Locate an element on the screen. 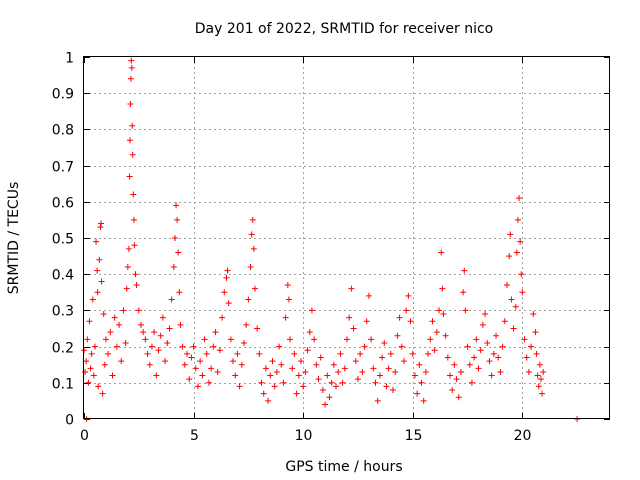  x-tick-label: 20 is located at coordinates (523, 436).